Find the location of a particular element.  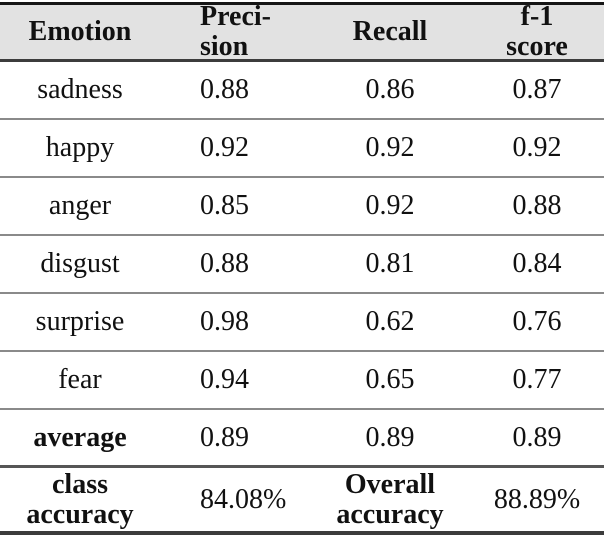

column-header-f1-score: f-1 score is located at coordinates (537, 32).